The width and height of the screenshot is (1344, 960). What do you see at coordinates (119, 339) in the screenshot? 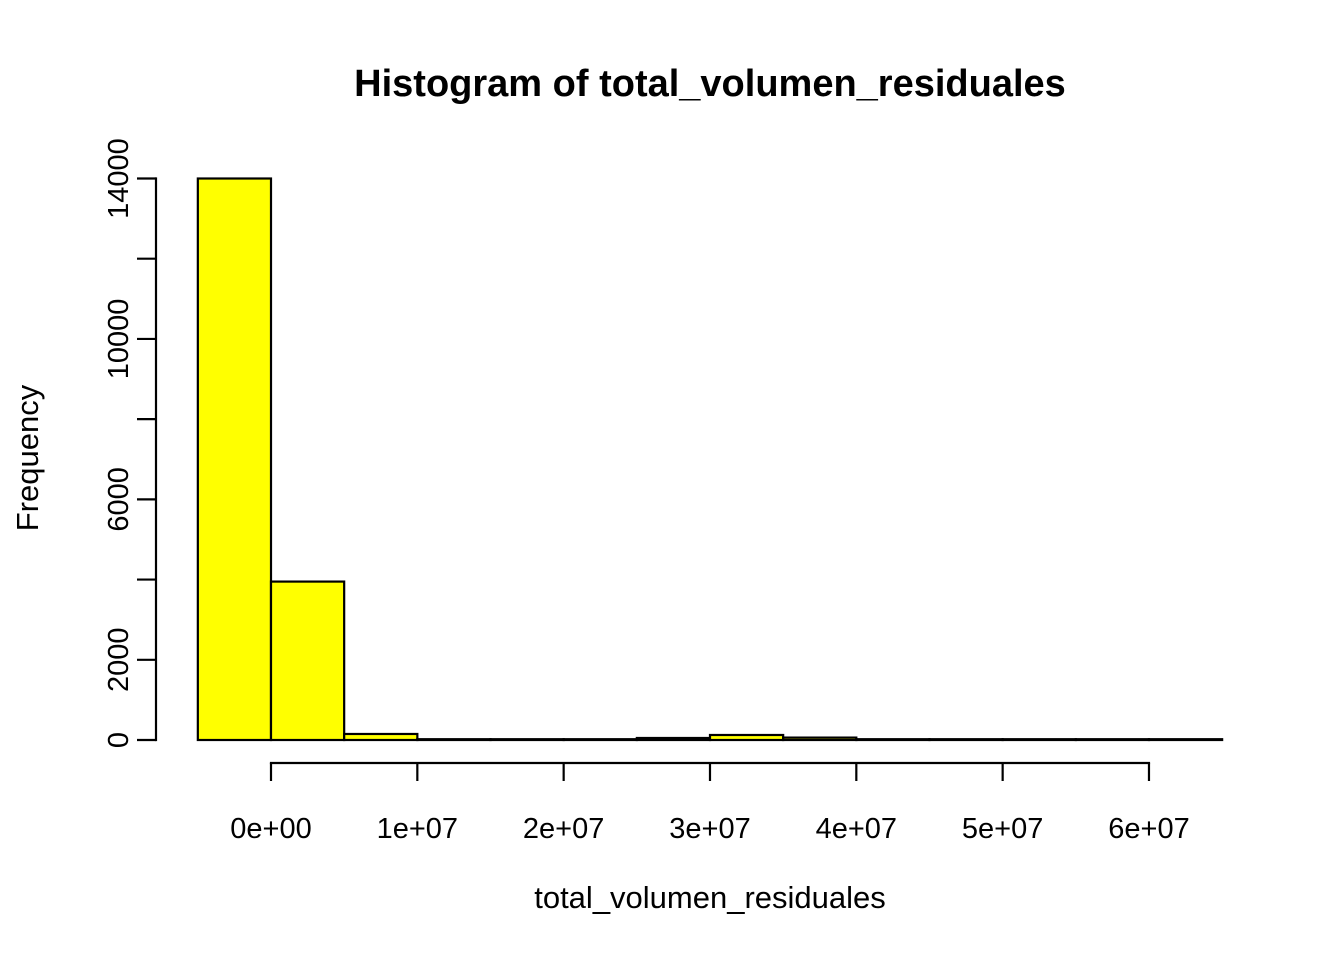
I see `y-tick-label: 10000` at bounding box center [119, 339].